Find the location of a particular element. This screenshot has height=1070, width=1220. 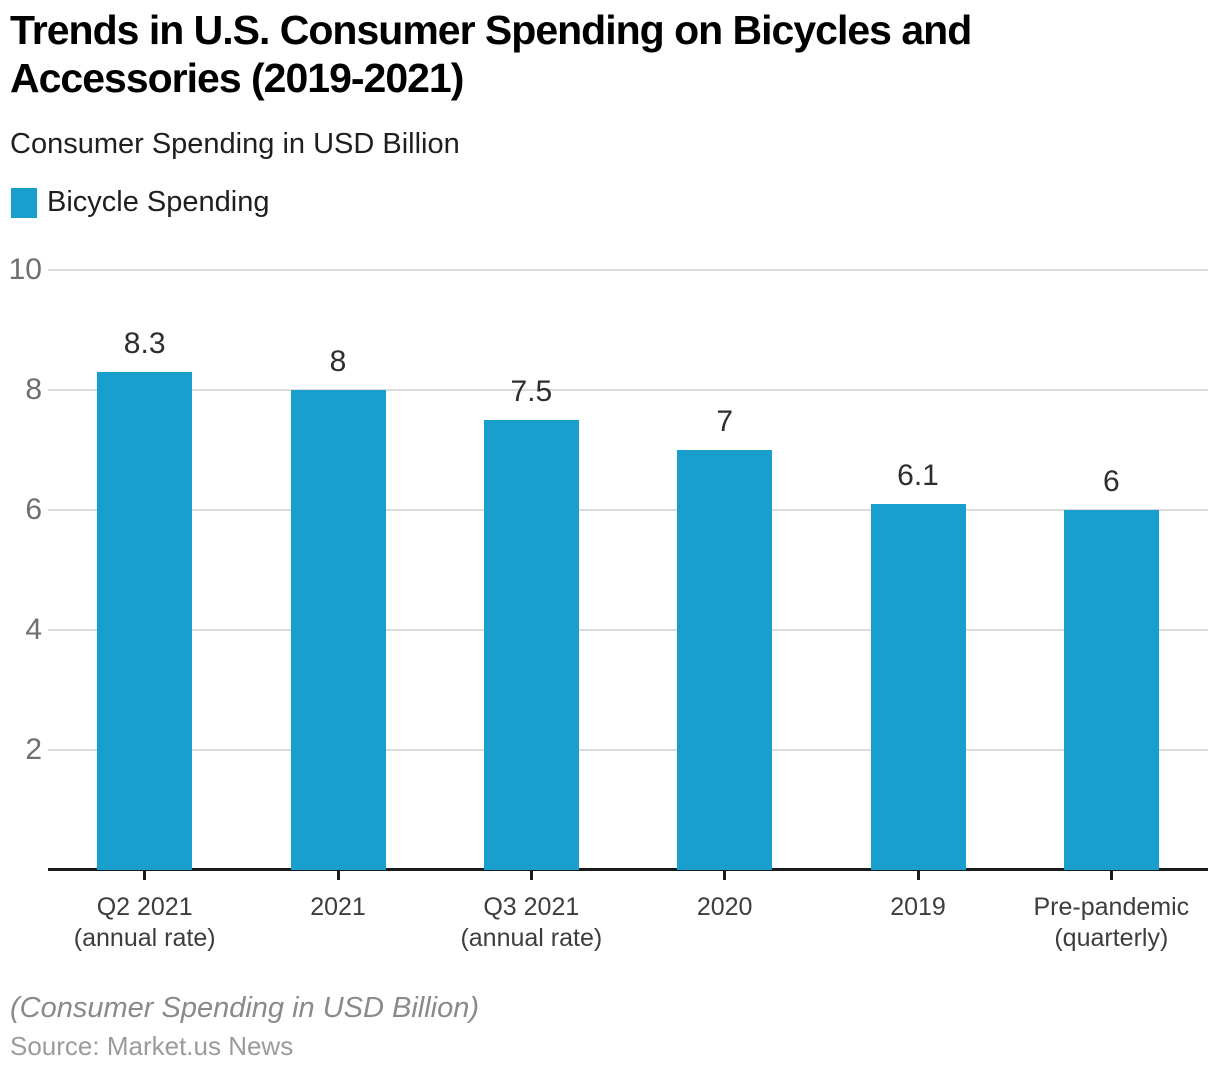

bar-value-label: 7.5 is located at coordinates (531, 391).